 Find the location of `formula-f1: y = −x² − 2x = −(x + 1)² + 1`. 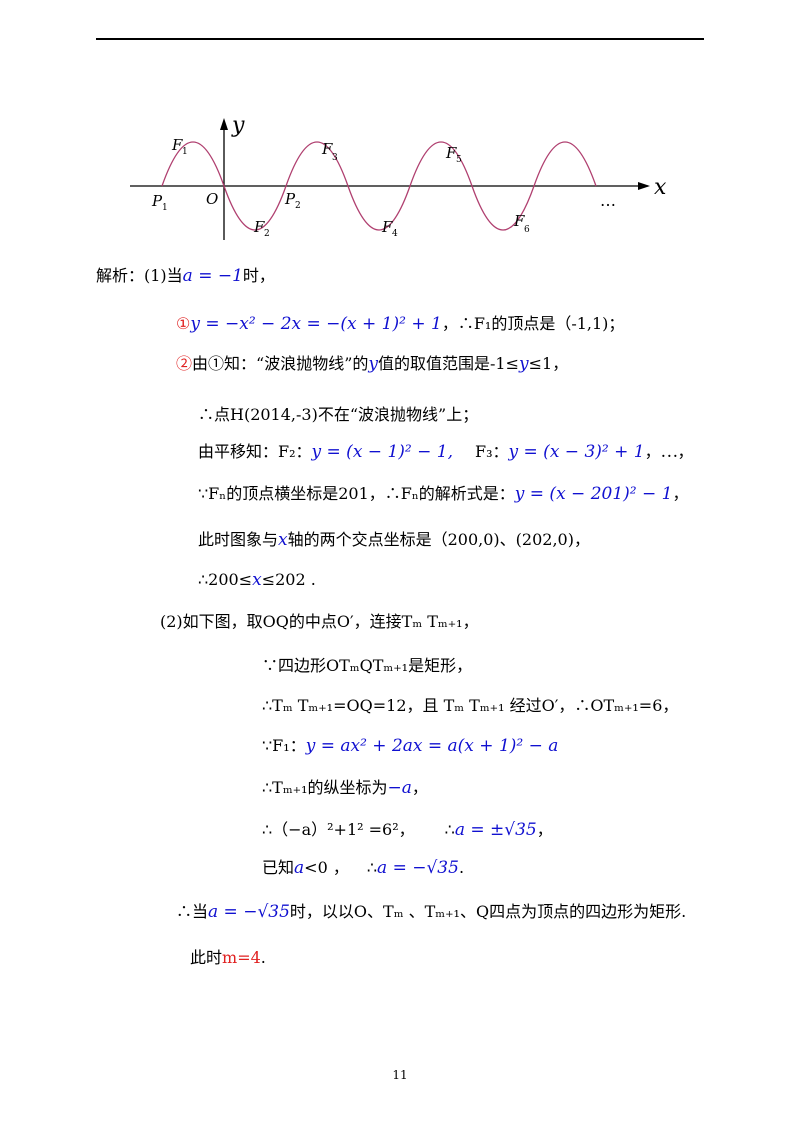

formula-f1: y = −x² − 2x = −(x + 1)² + 1 is located at coordinates (316, 324).